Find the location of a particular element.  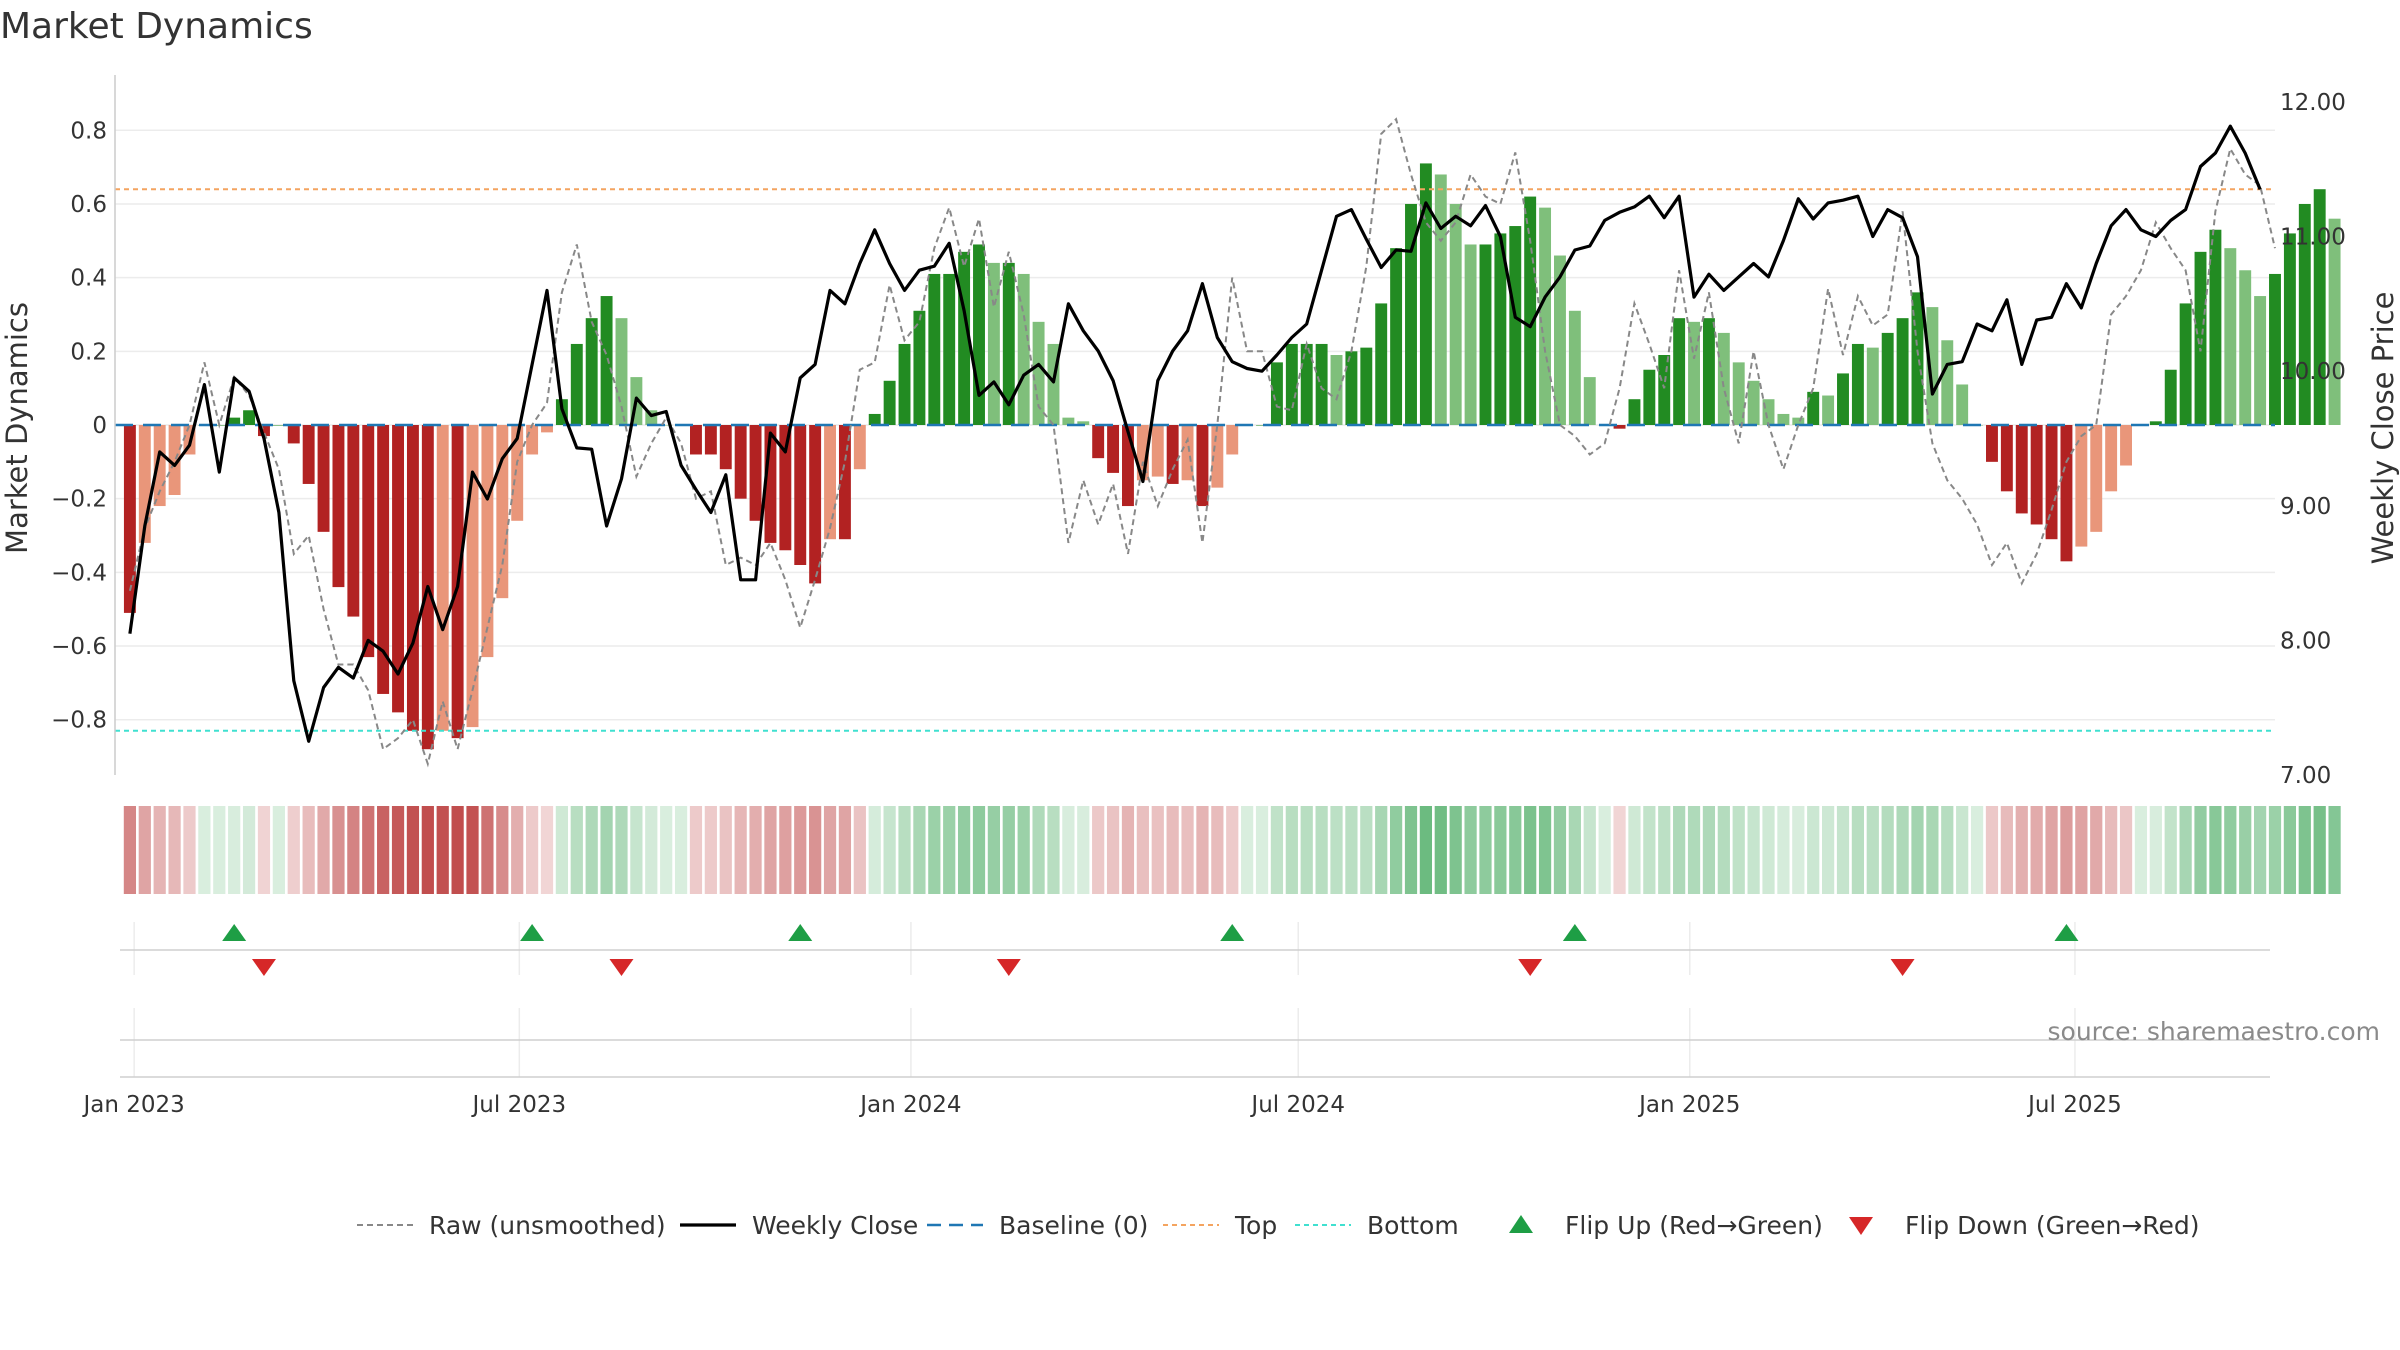

flip-down-marker is located at coordinates (1530, 967).